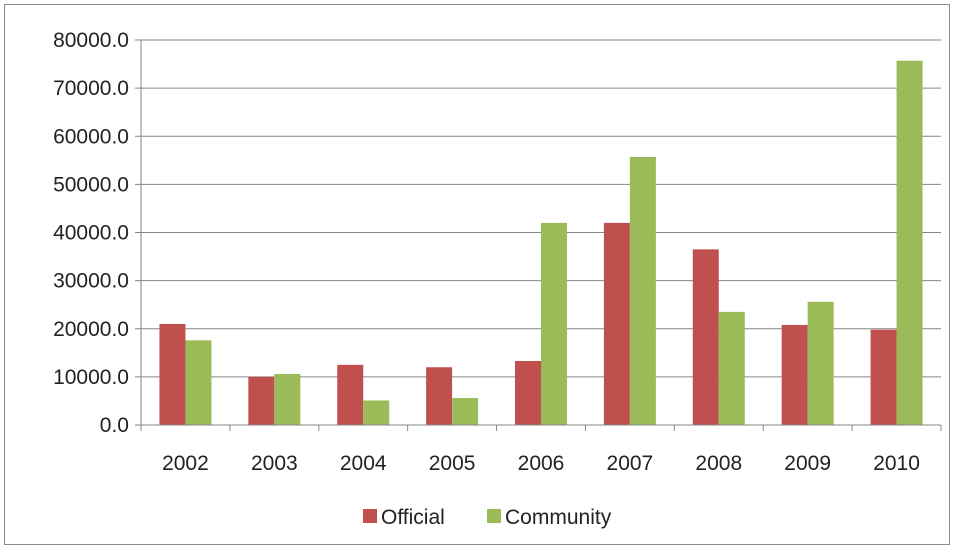 The height and width of the screenshot is (550, 956). Describe the element at coordinates (896, 463) in the screenshot. I see `x-tick-label: 2010` at that location.